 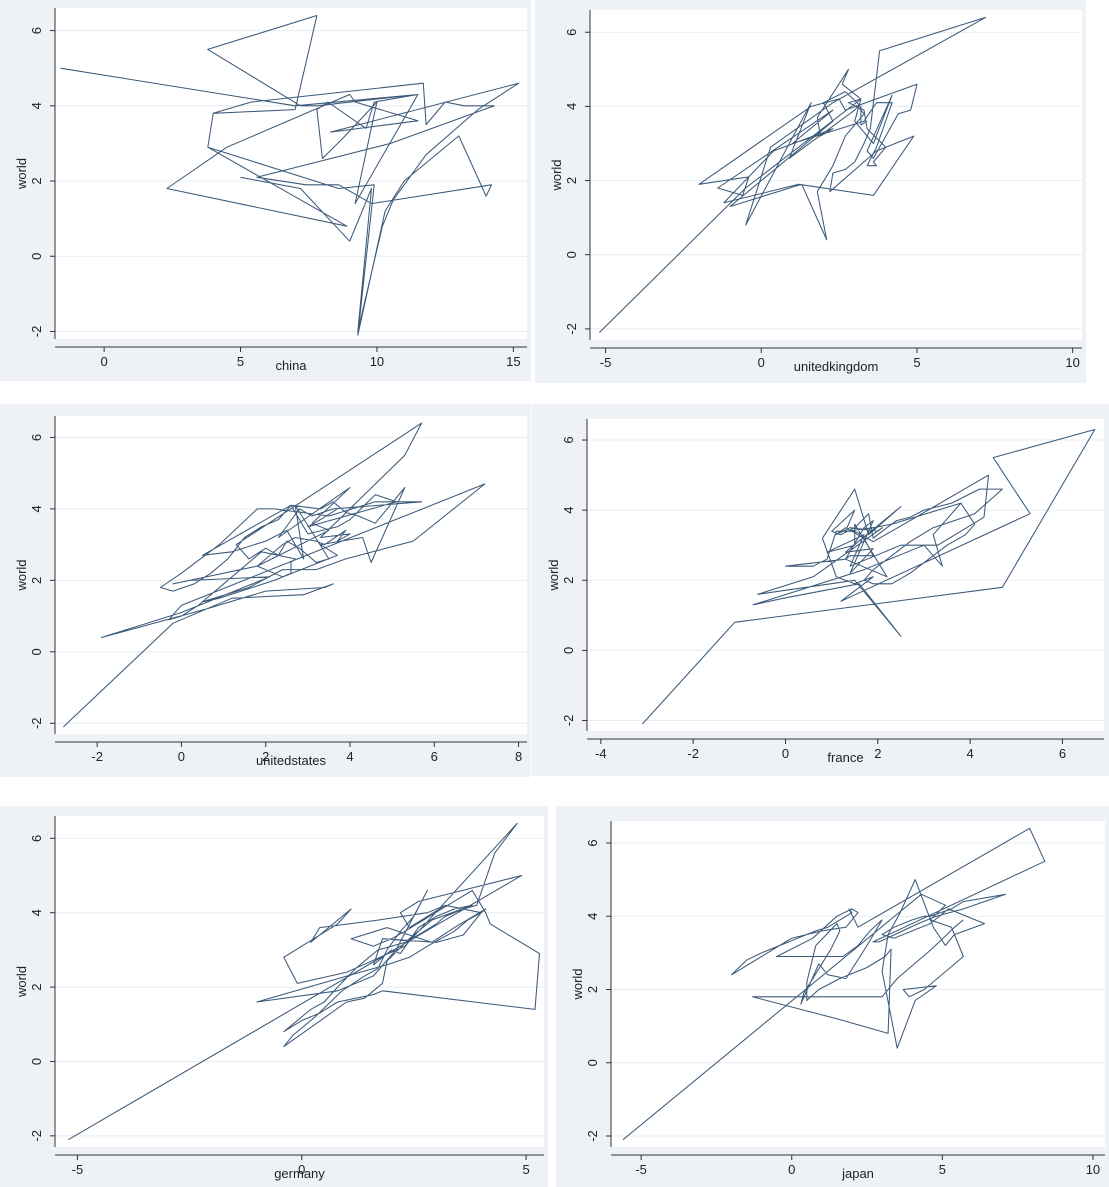 I want to click on x-axis-label: japan, so click(x=857, y=1173).